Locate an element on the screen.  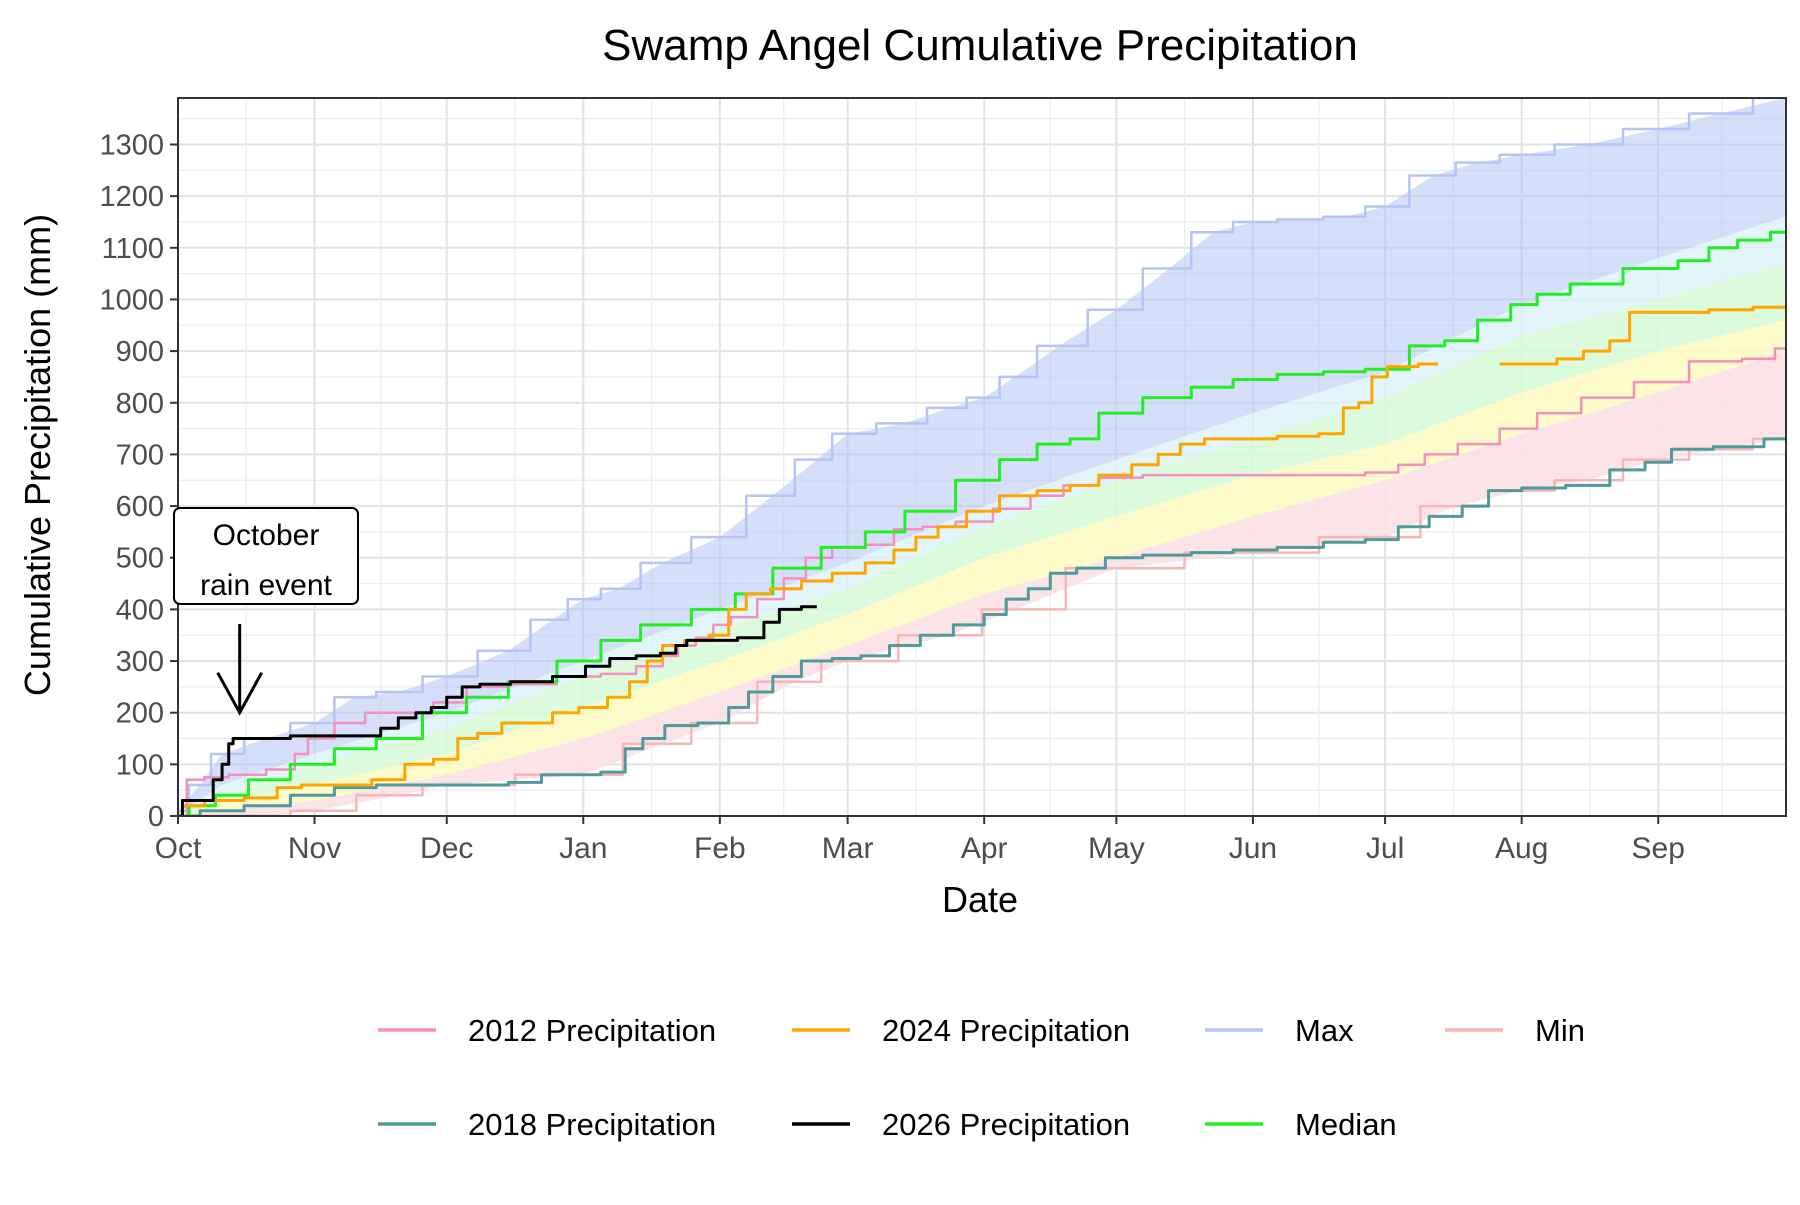
legend-item: Min is located at coordinates (1515, 1030).